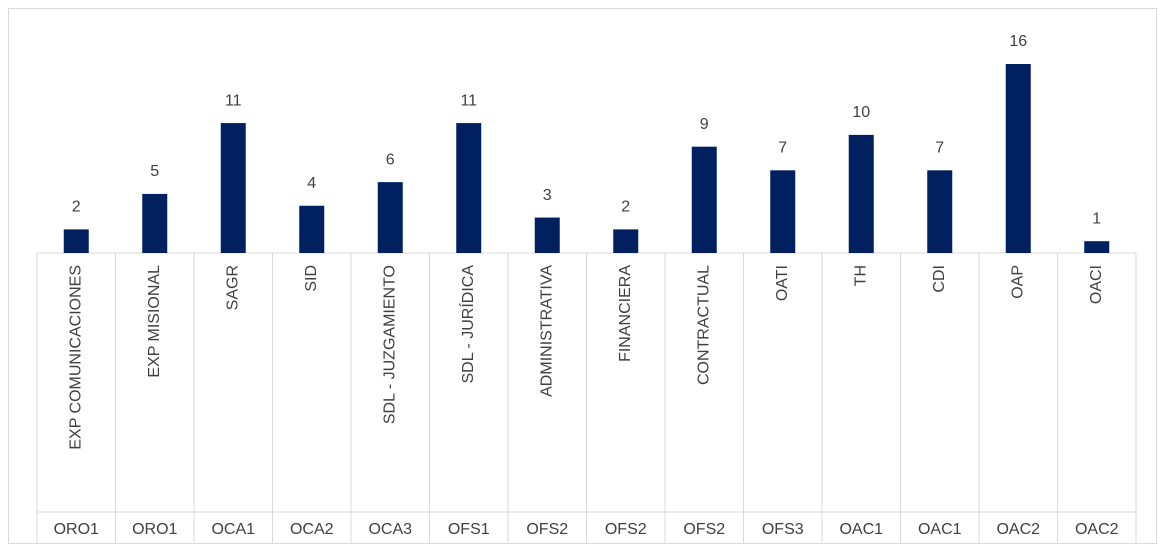 This screenshot has width=1165, height=552. I want to click on value-label: 9, so click(704, 124).